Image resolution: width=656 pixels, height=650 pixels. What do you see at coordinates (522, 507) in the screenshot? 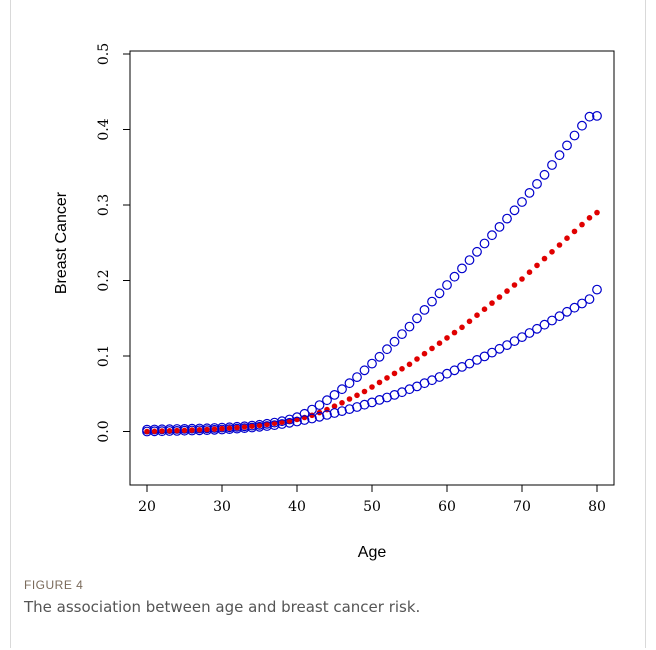
I see `x-tick-label: 70` at bounding box center [522, 507].